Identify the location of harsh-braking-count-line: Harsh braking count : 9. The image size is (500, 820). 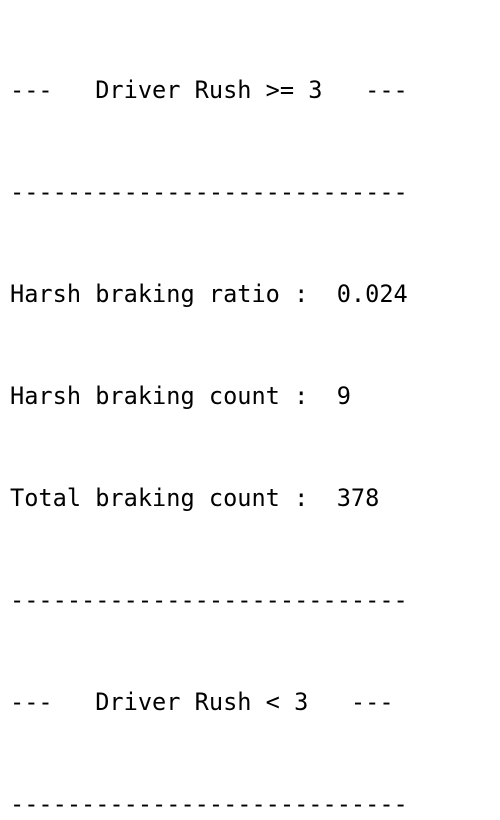
(180, 396).